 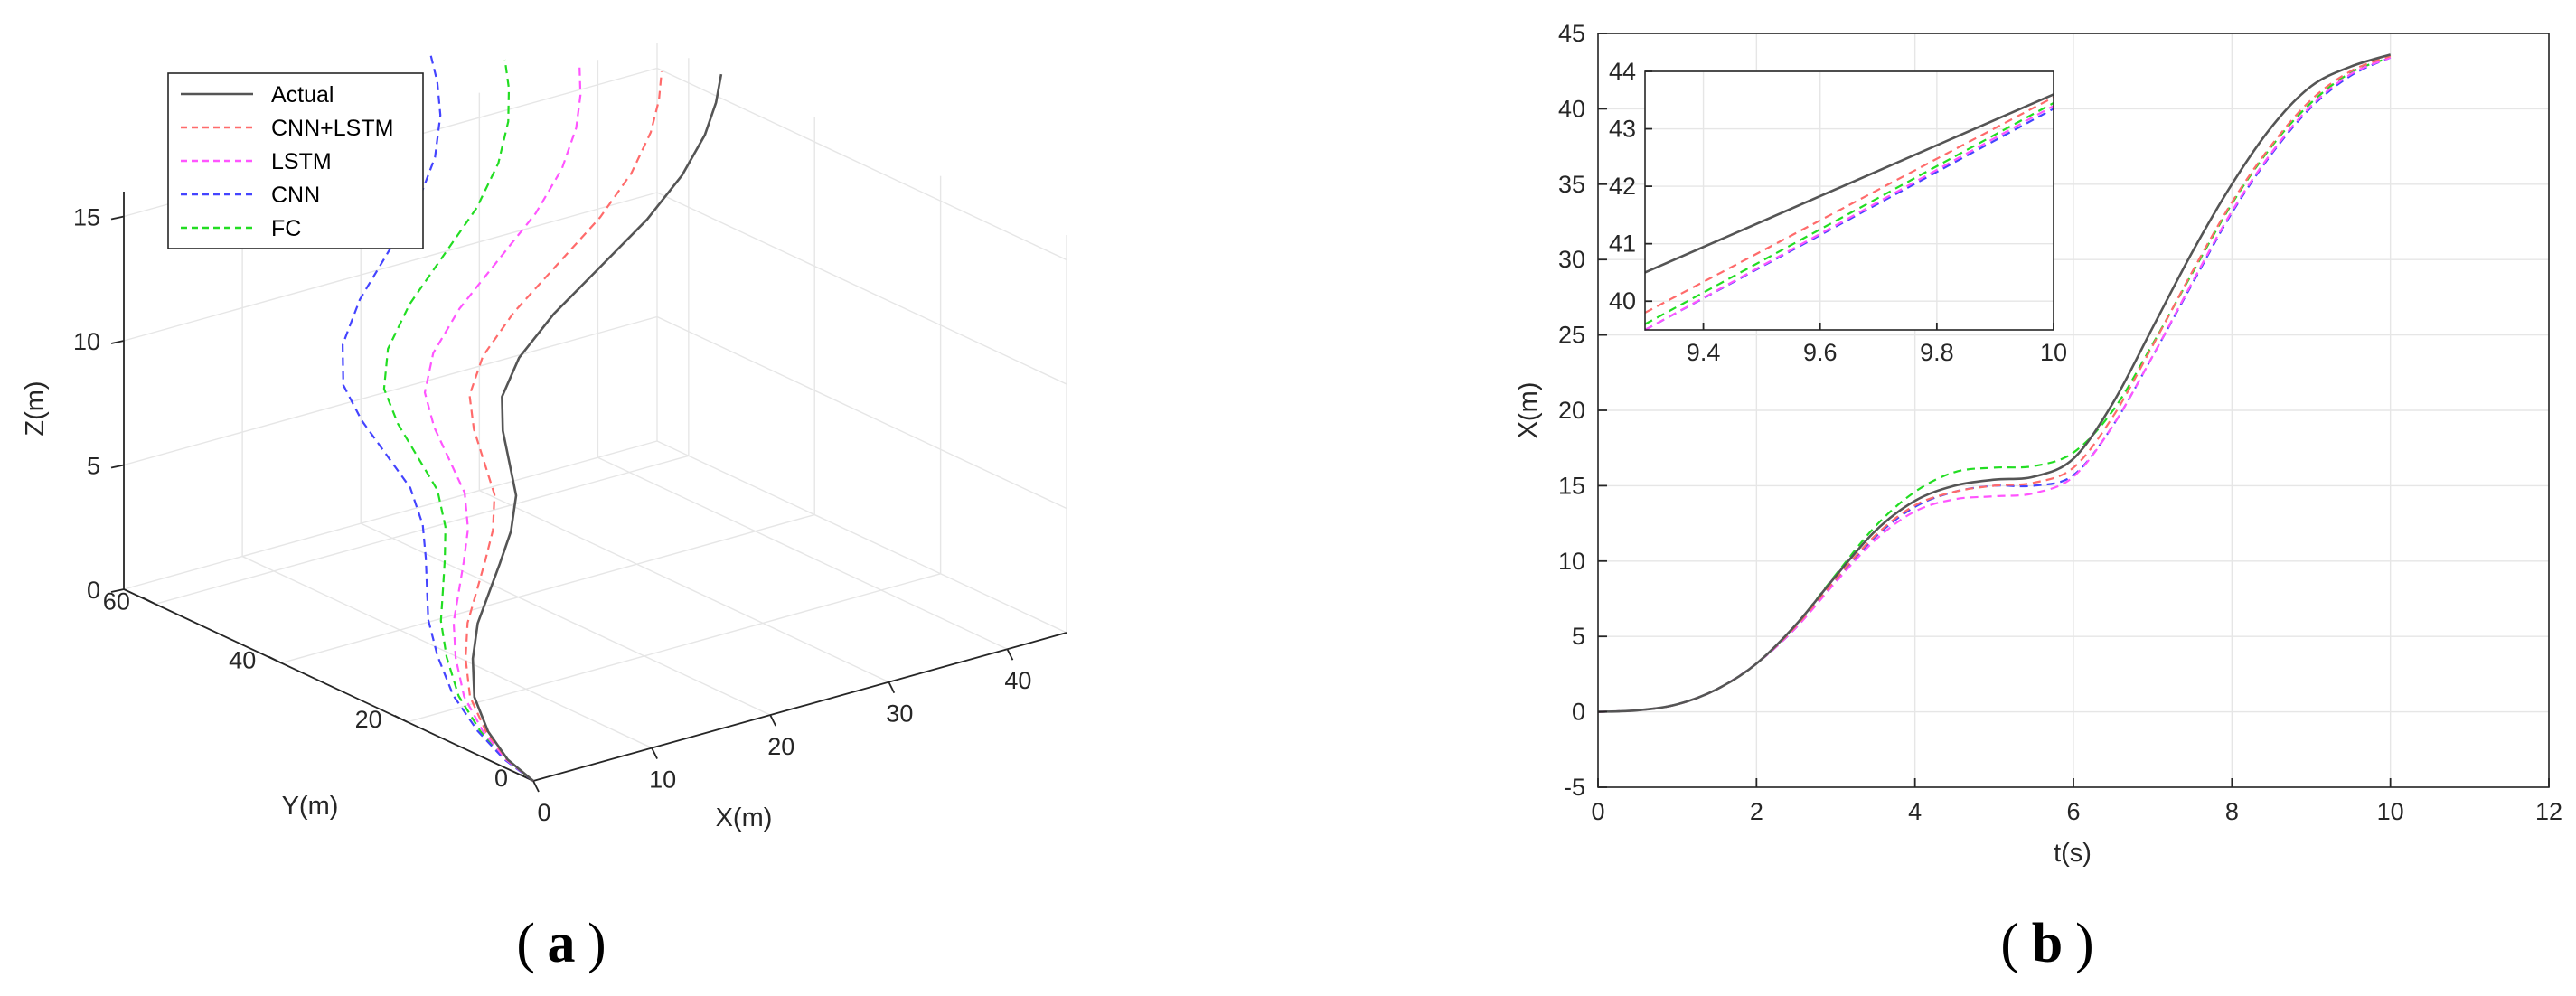 What do you see at coordinates (745, 817) in the screenshot?
I see `panel-a-xlabel: X(m)` at bounding box center [745, 817].